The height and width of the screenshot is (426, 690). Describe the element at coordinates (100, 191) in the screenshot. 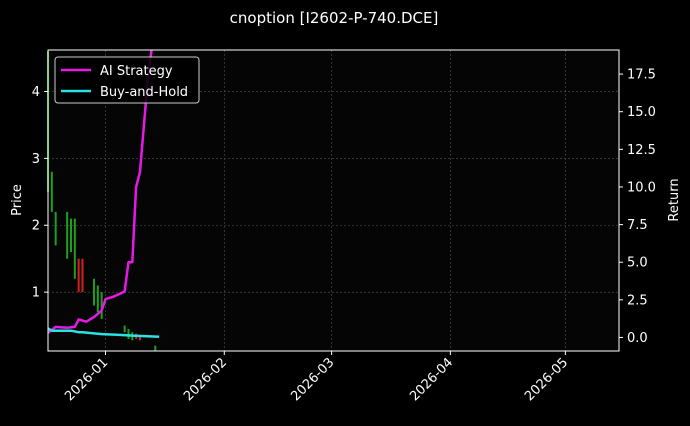

I see `series-line-ai-strategy` at that location.